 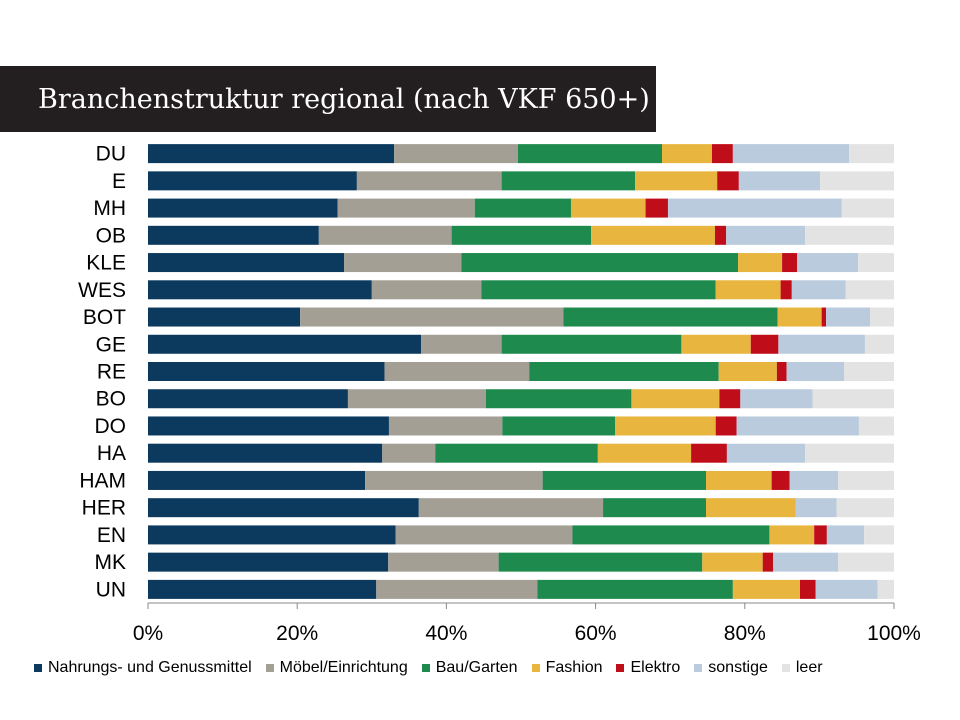 What do you see at coordinates (745, 633) in the screenshot?
I see `x-tick-label: 80%` at bounding box center [745, 633].